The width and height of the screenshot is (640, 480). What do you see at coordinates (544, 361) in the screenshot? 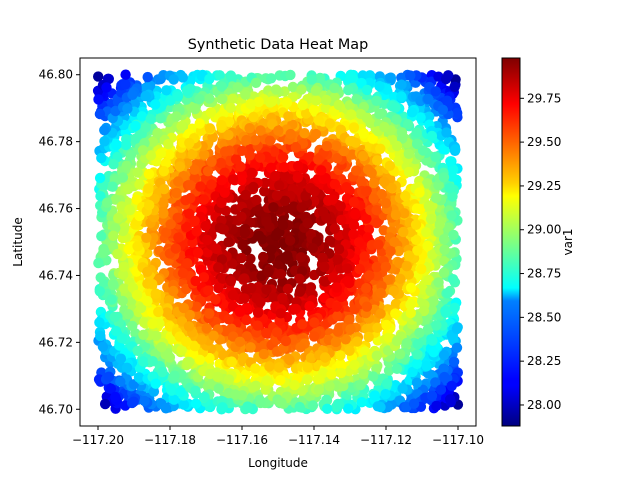
I see `colorbar-tick-label: 28.25` at bounding box center [544, 361].